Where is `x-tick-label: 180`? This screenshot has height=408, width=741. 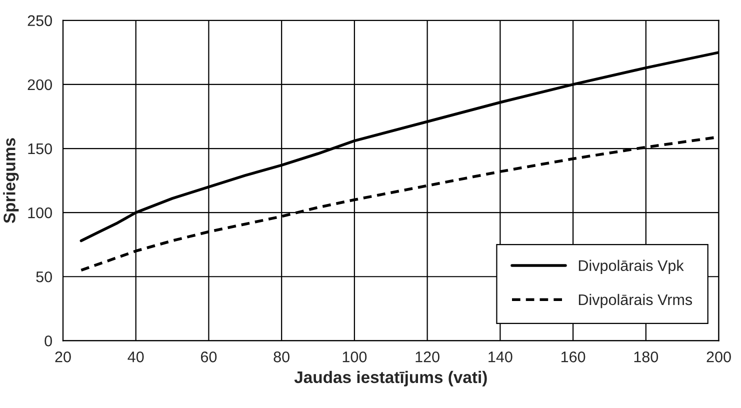
x-tick-label: 180 is located at coordinates (646, 357).